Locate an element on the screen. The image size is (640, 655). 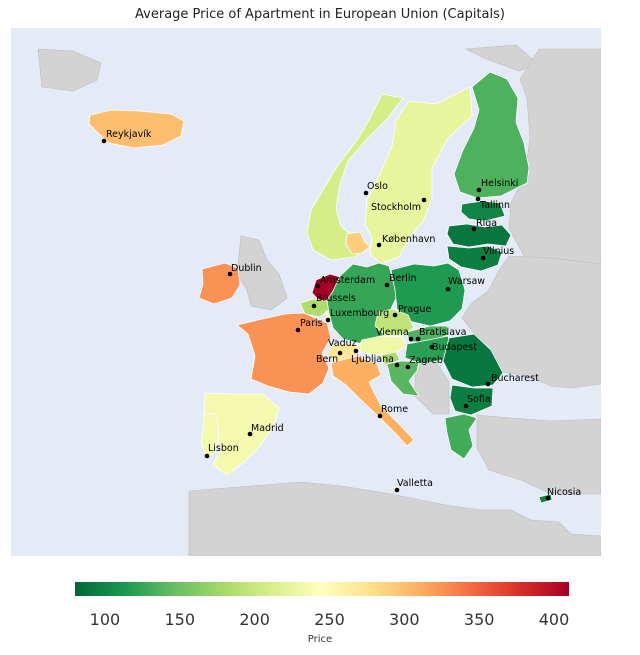
country-latvia is located at coordinates (479, 235).